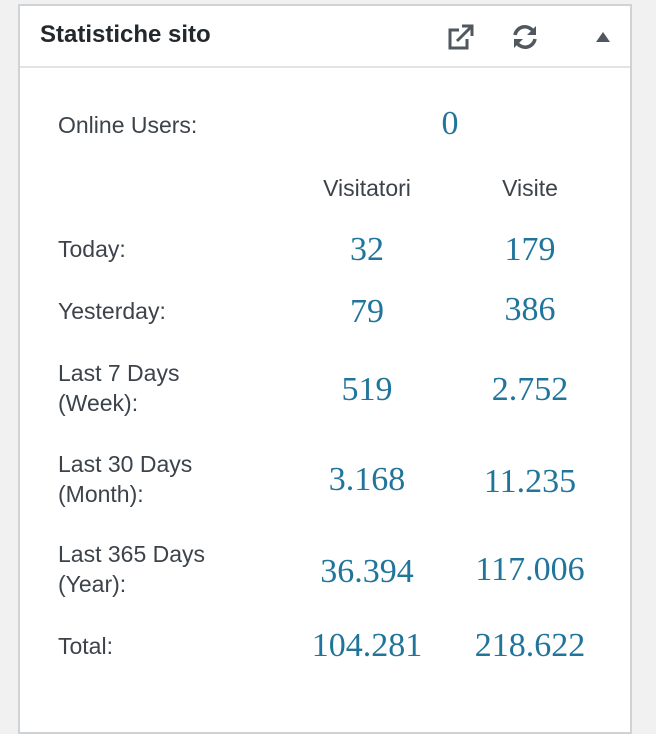 This screenshot has height=734, width=656. Describe the element at coordinates (450, 123) in the screenshot. I see `online-users-value: 0` at that location.